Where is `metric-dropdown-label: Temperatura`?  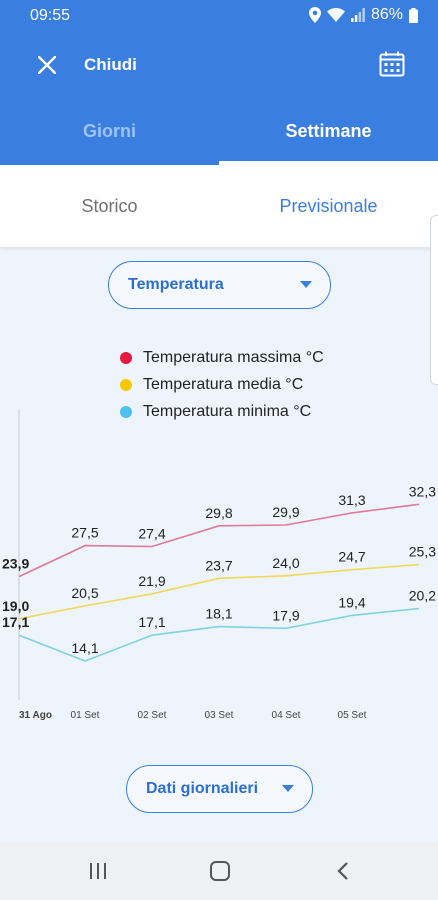 metric-dropdown-label: Temperatura is located at coordinates (176, 284).